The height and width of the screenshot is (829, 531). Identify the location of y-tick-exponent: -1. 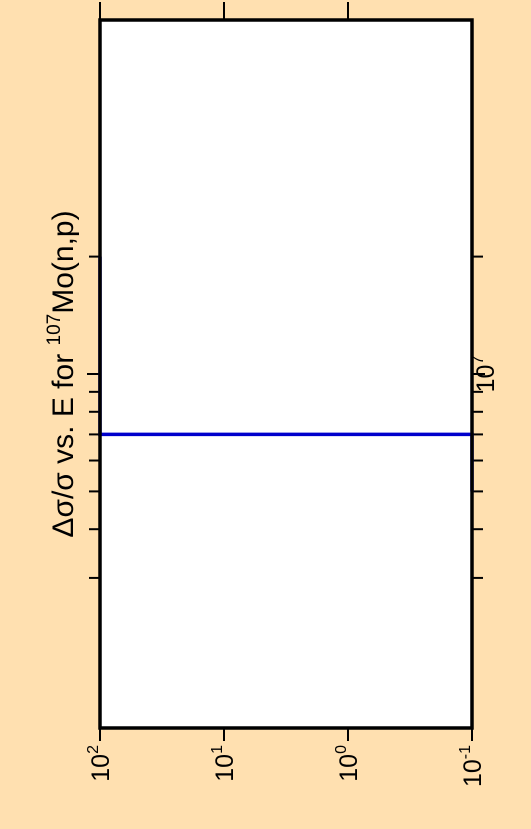
(465, 752).